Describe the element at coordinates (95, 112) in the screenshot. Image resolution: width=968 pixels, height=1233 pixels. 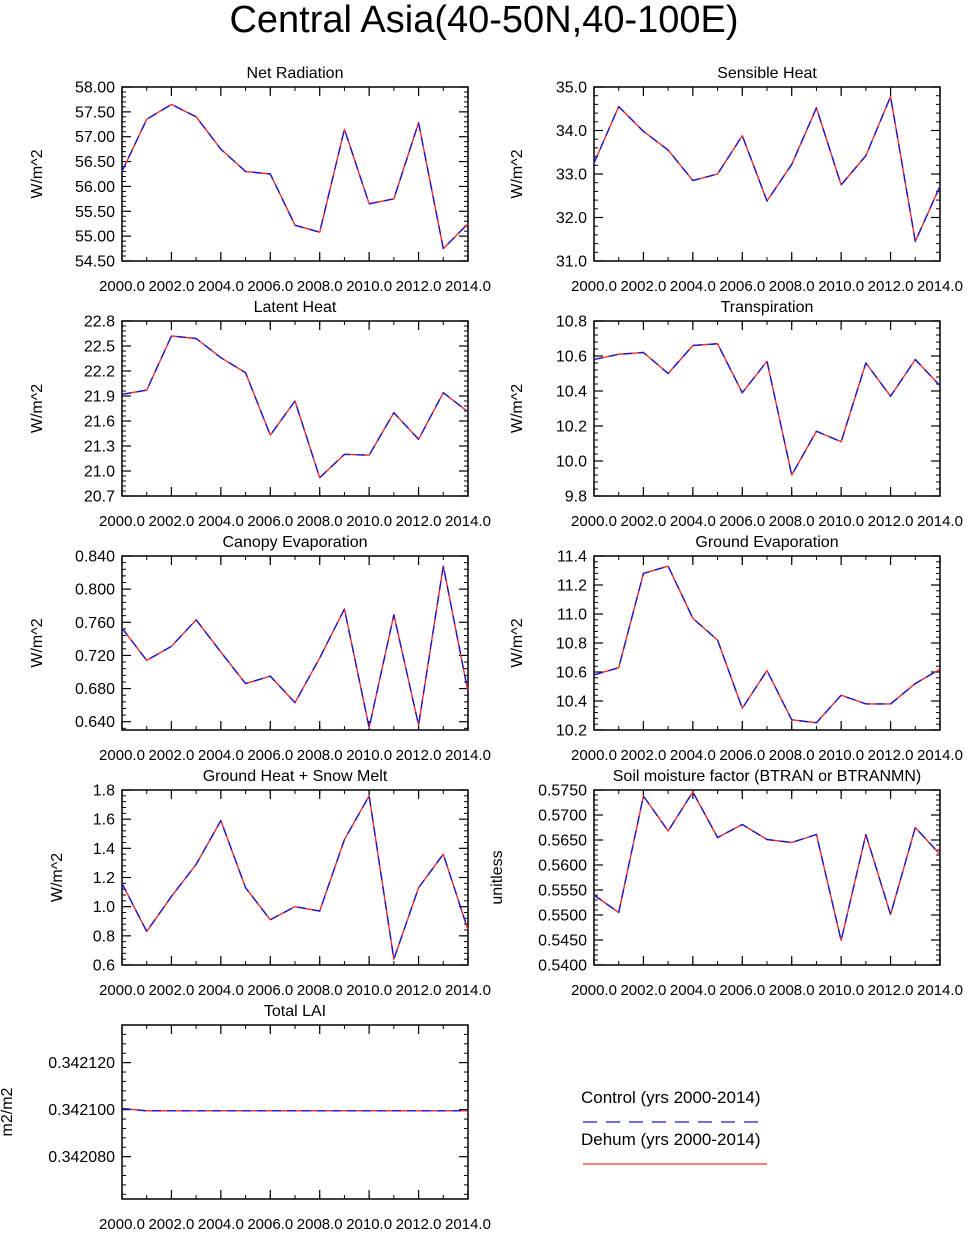
I see `y-tick-label: 57.50` at that location.